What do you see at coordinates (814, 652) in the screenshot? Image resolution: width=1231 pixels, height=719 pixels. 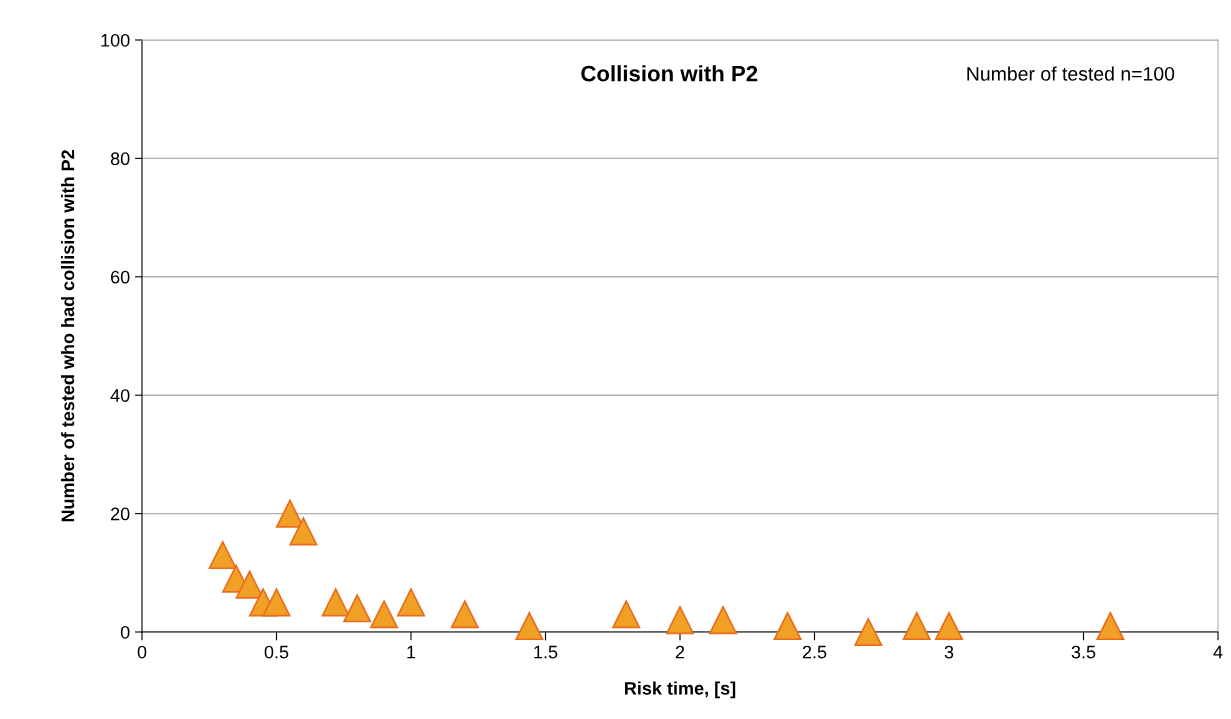 I see `x-tick-label: 2.5` at bounding box center [814, 652].